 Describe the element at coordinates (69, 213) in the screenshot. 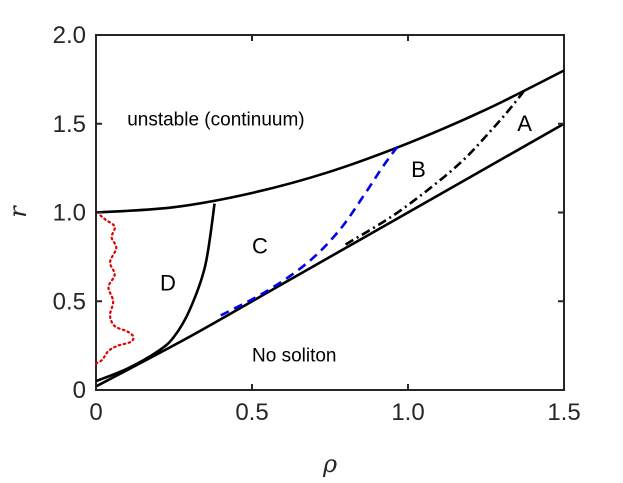

I see `y-tick-label-2: 1.0` at that location.